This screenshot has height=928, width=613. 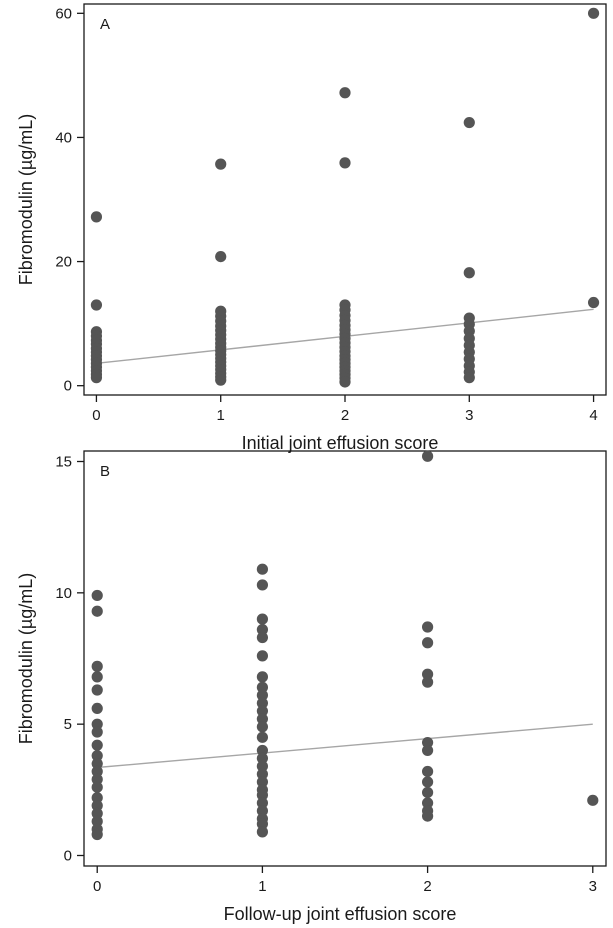 What do you see at coordinates (63, 593) in the screenshot?
I see `y-tick-label: 10` at bounding box center [63, 593].